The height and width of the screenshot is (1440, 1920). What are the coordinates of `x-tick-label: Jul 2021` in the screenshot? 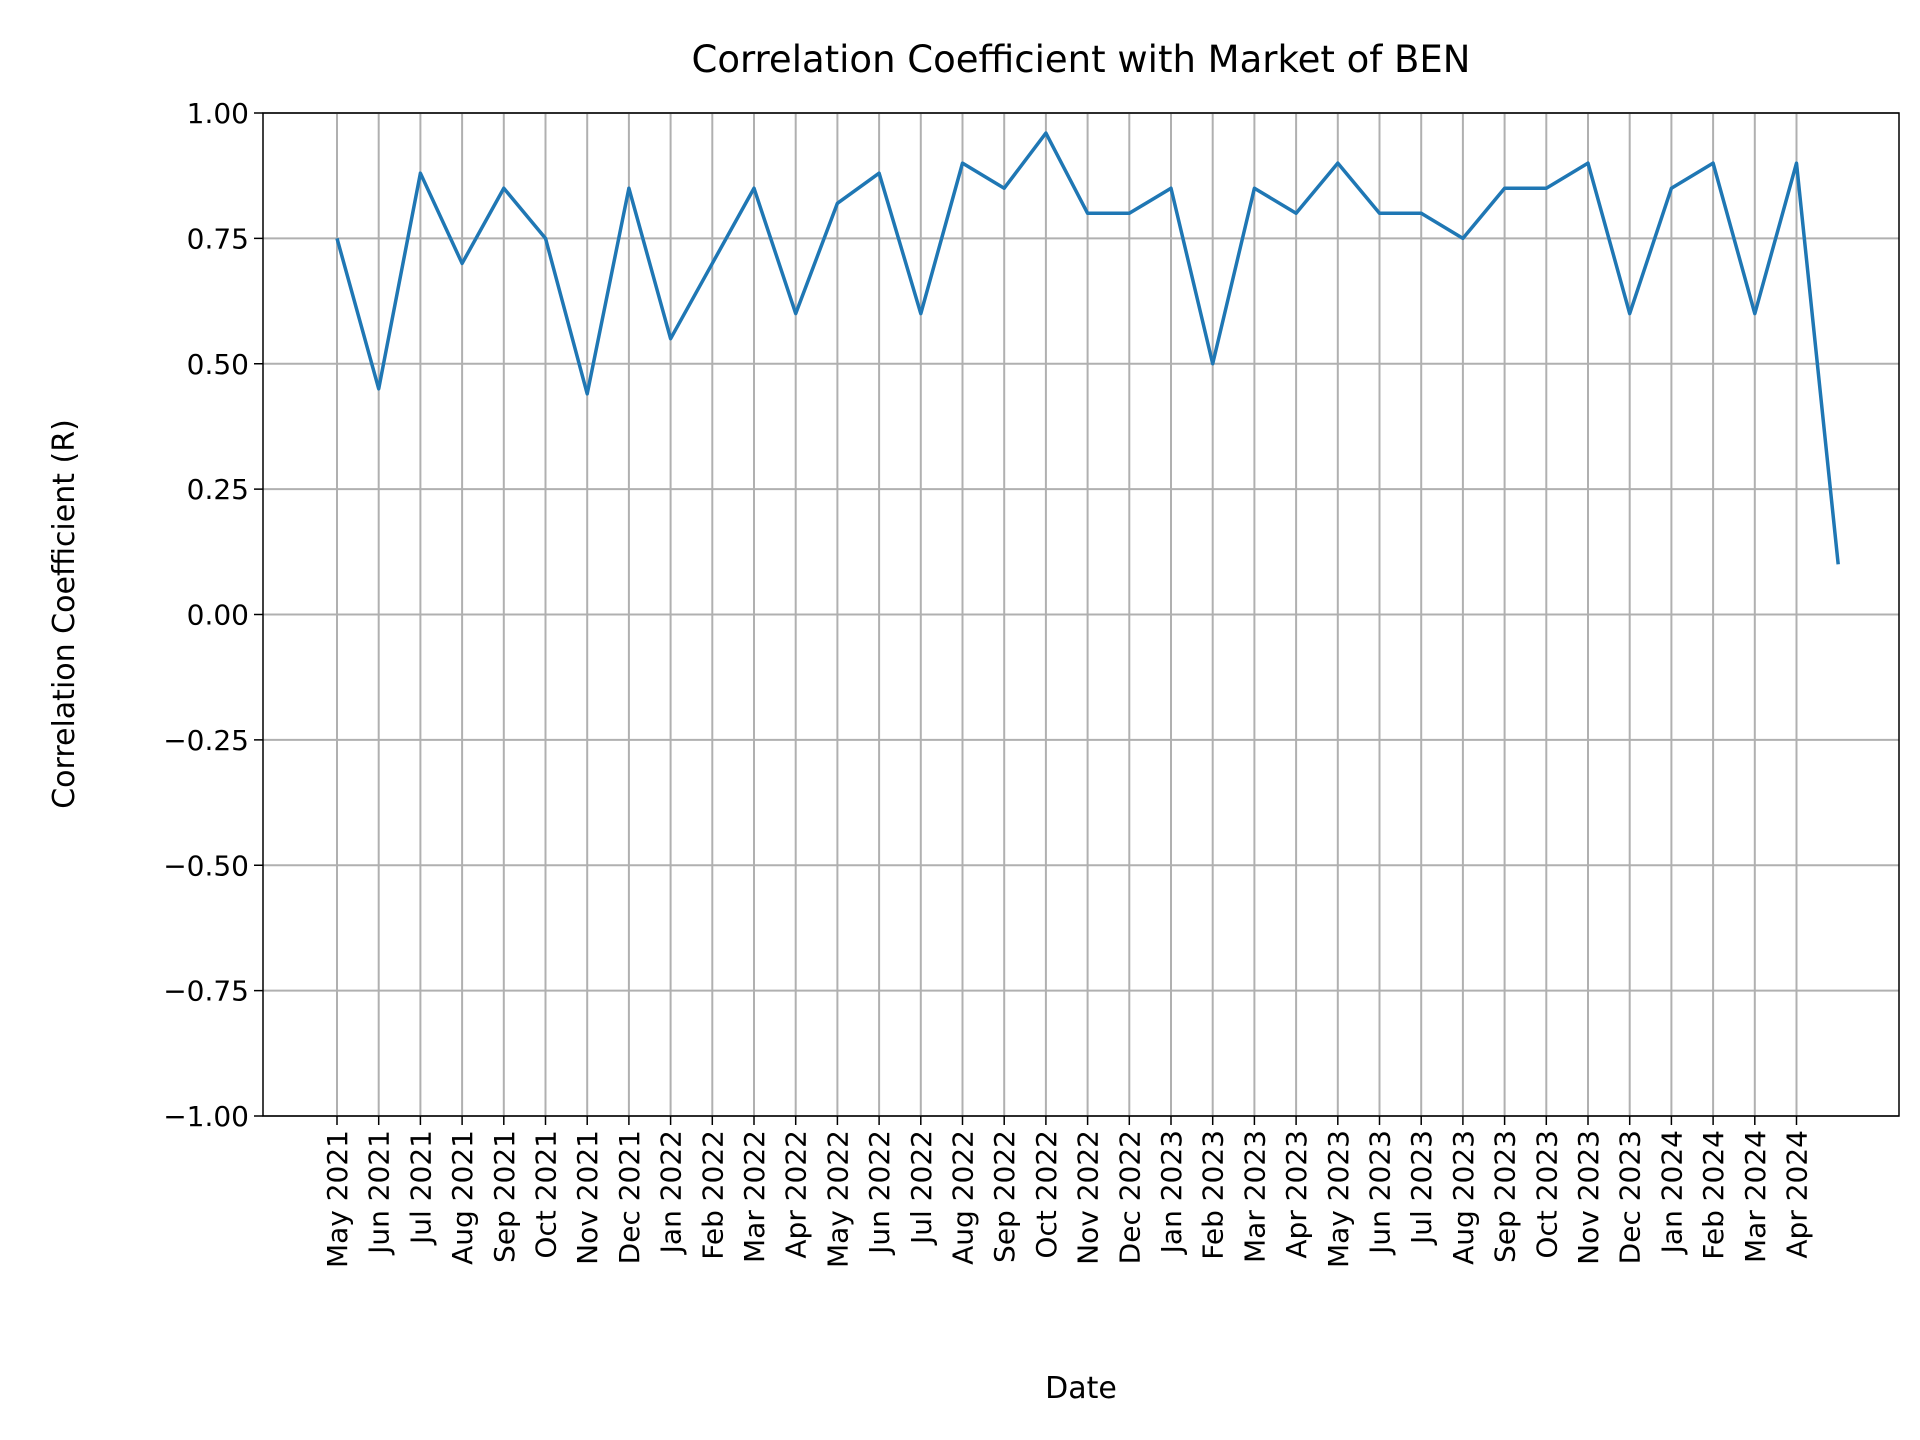 It's located at (420, 1188).